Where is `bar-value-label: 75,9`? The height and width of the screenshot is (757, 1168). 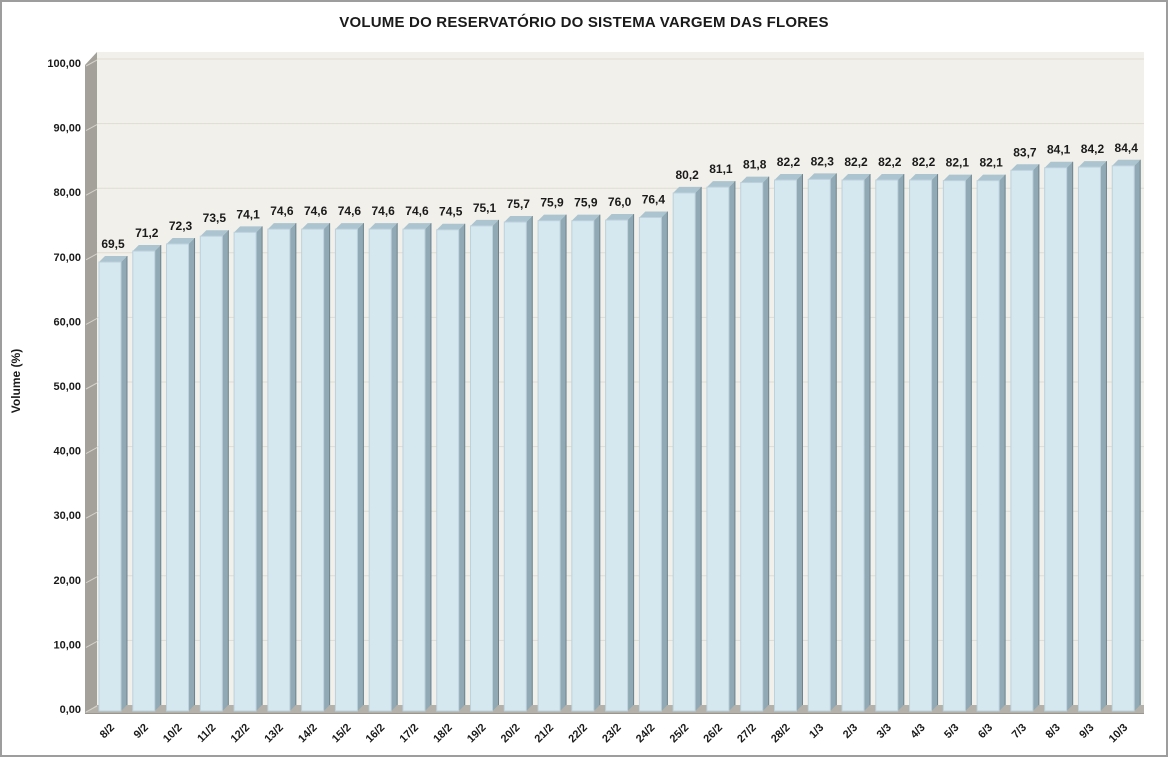
bar-value-label: 75,9 is located at coordinates (586, 203).